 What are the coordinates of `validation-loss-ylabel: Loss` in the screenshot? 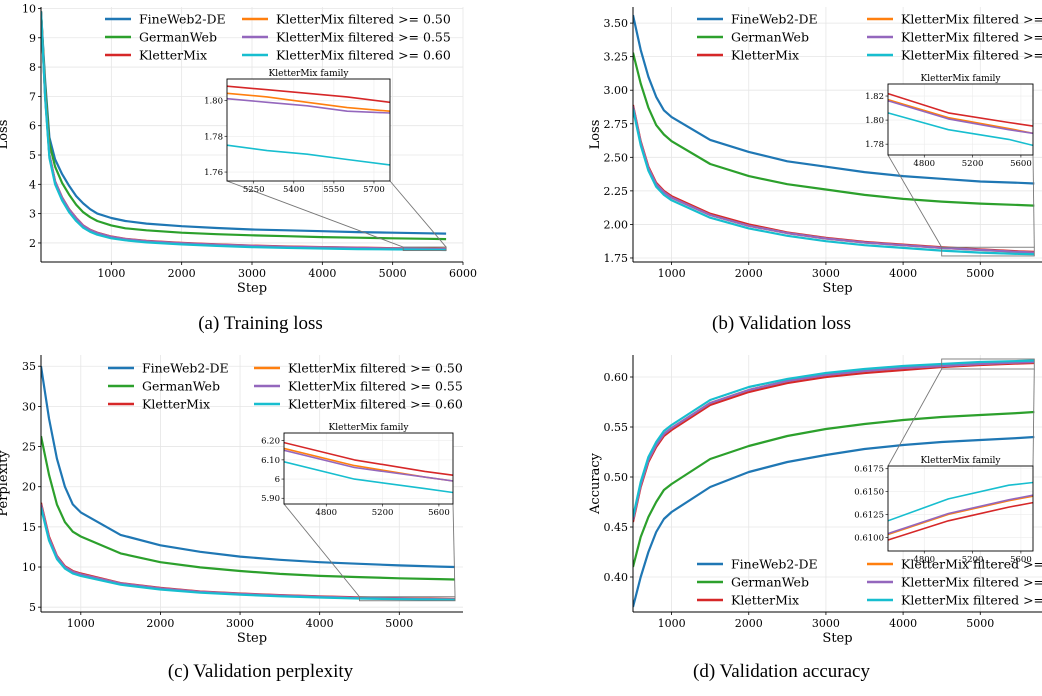 It's located at (595, 135).